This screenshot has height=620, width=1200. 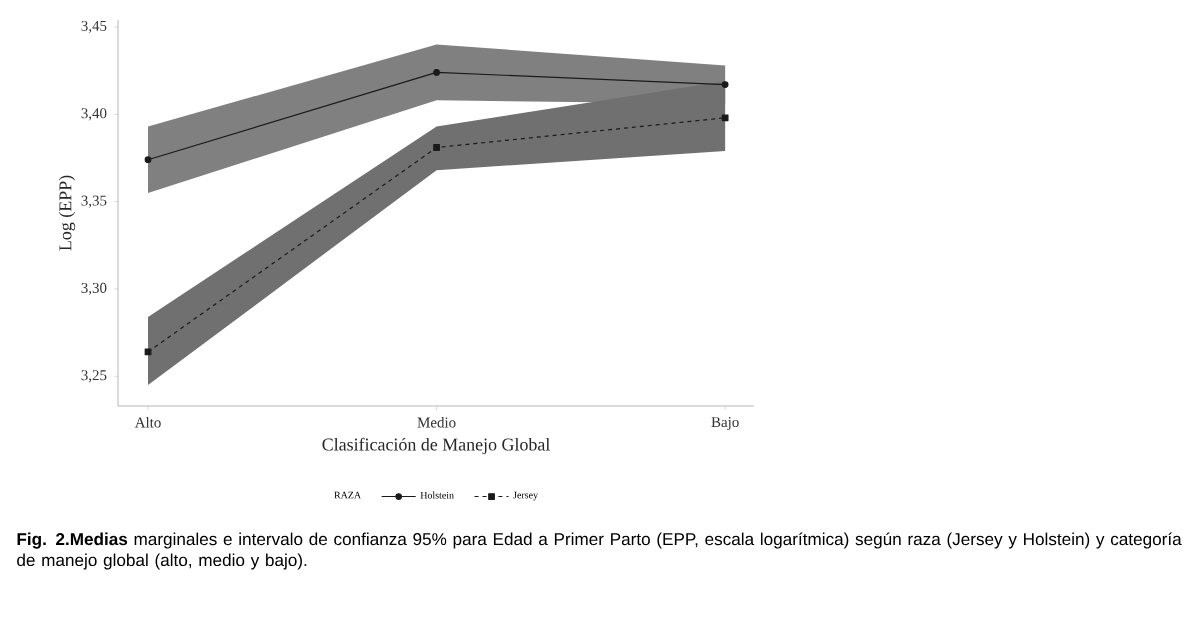 What do you see at coordinates (67, 213) in the screenshot?
I see `y-axis-title: Log (EPP)` at bounding box center [67, 213].